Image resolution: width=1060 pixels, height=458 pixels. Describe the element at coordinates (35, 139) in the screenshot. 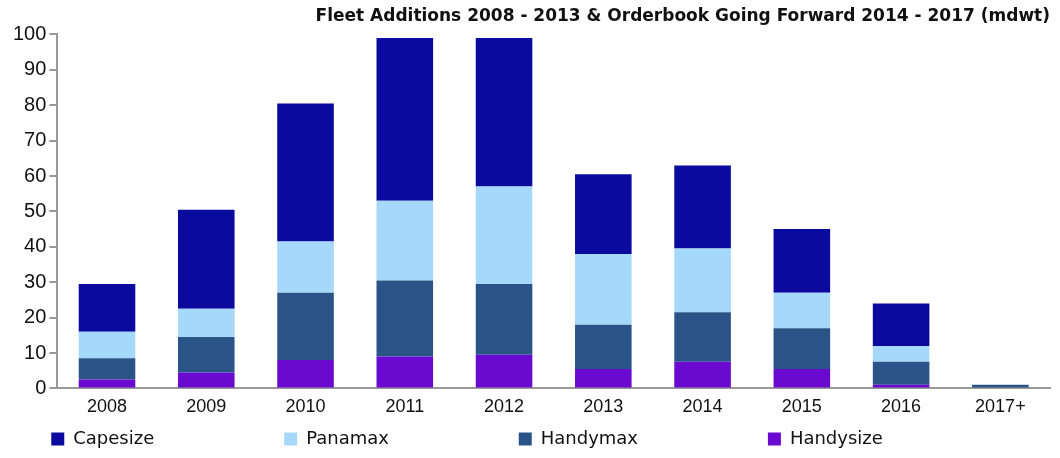

I see `y-tick-label: 70` at that location.